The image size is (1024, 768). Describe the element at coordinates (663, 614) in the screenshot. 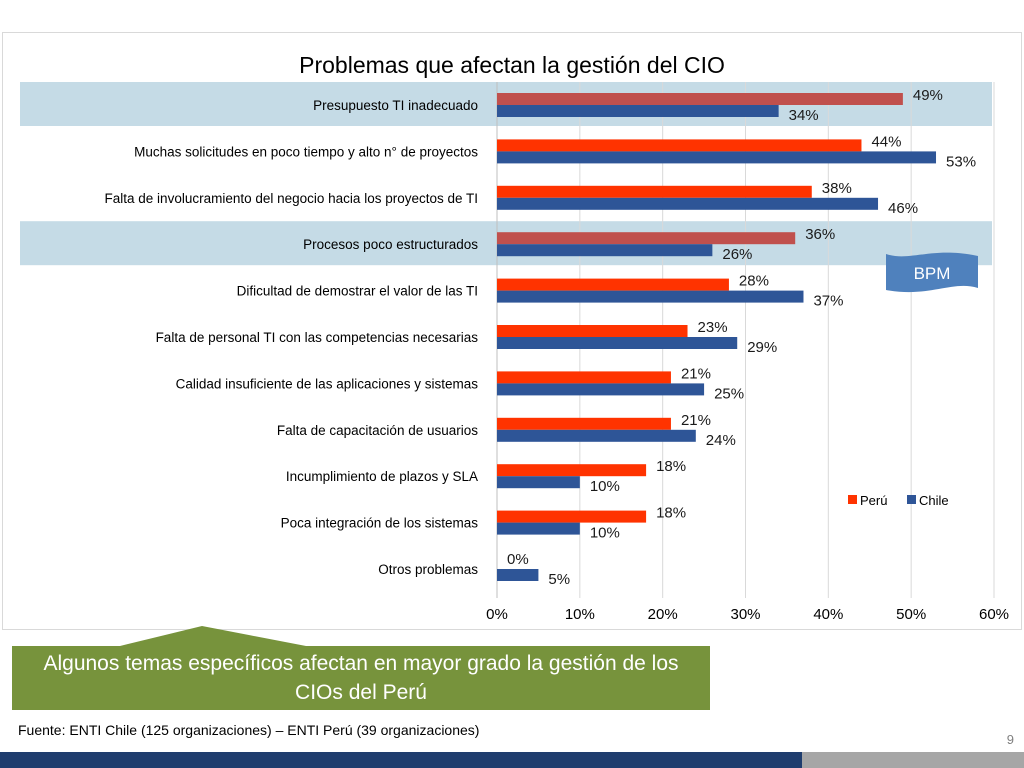

I see `x-tick-label: 20%` at that location.